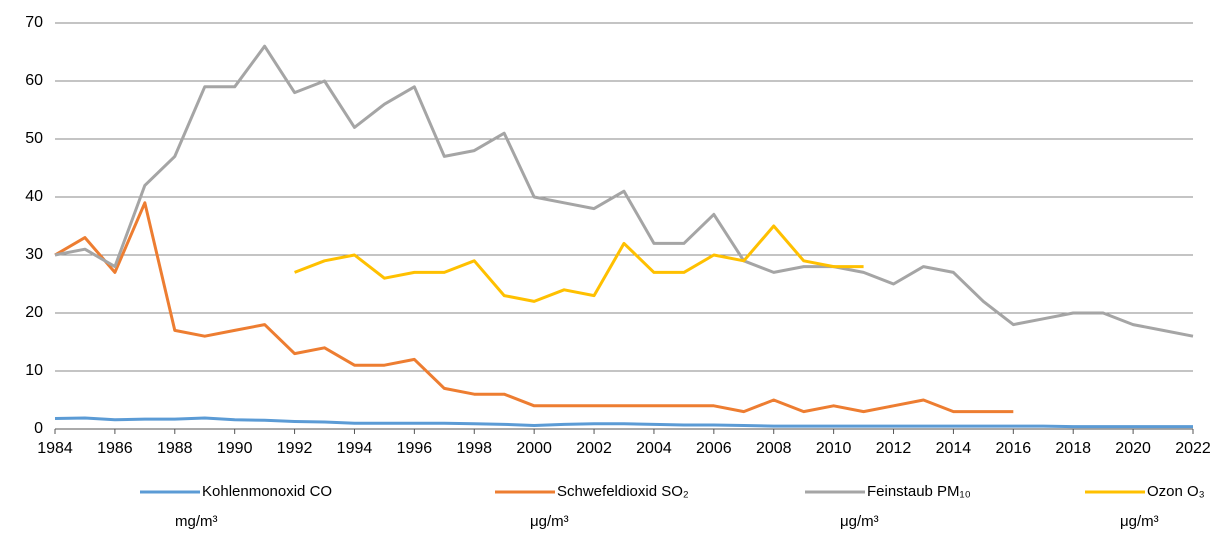  What do you see at coordinates (34, 312) in the screenshot?
I see `y-tick-label: 20` at bounding box center [34, 312].